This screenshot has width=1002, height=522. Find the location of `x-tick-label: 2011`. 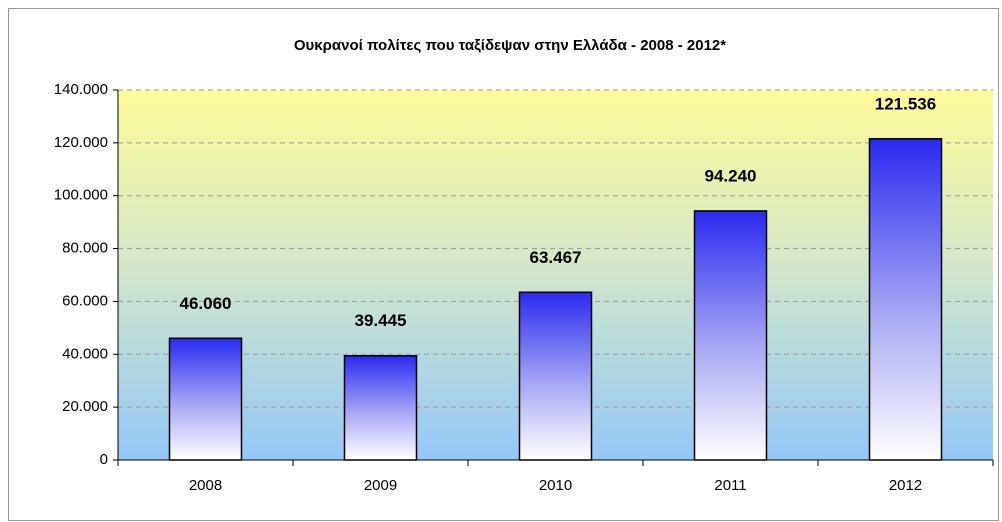

x-tick-label: 2011 is located at coordinates (730, 485).